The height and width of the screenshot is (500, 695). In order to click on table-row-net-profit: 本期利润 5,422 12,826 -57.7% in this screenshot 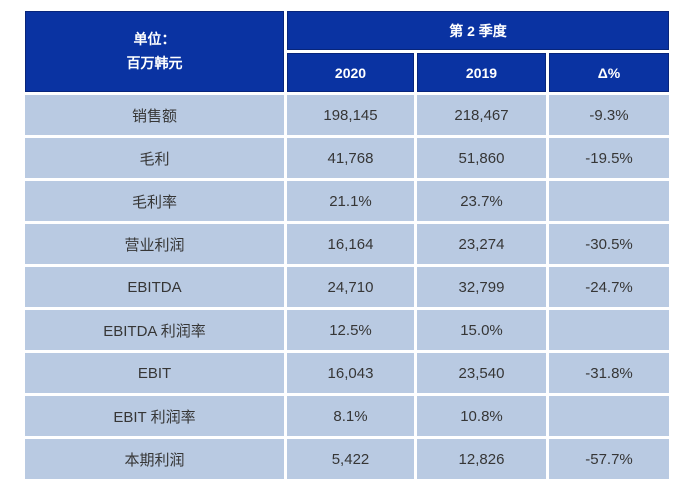, I will do `click(347, 459)`.